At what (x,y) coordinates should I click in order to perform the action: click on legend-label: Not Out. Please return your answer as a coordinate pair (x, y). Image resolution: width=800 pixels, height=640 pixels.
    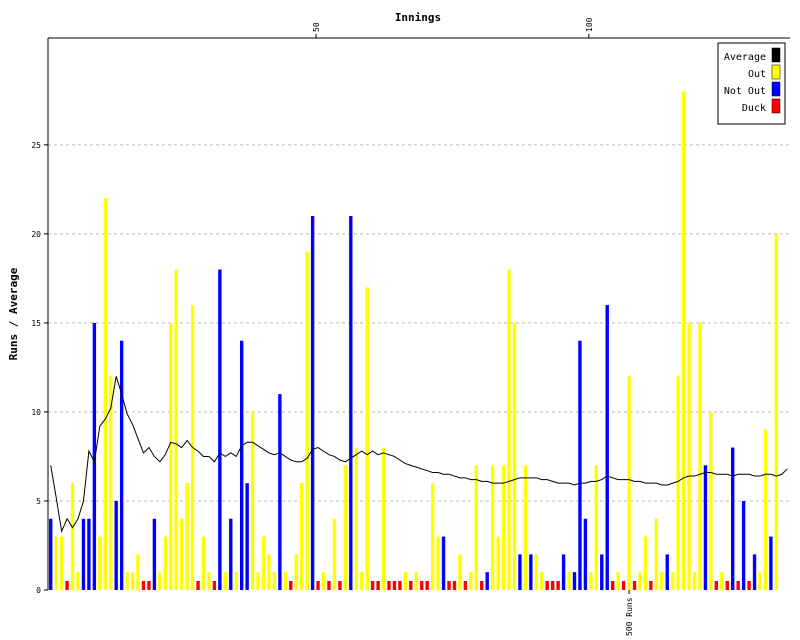
    Looking at the image, I should click on (745, 91).